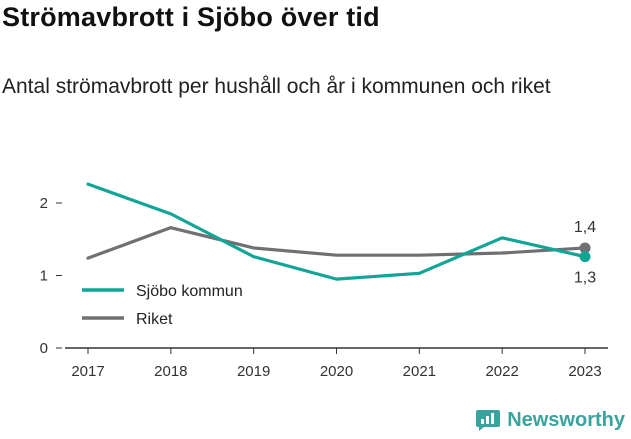 The width and height of the screenshot is (631, 439). I want to click on y-tick-label: 2, so click(44, 203).